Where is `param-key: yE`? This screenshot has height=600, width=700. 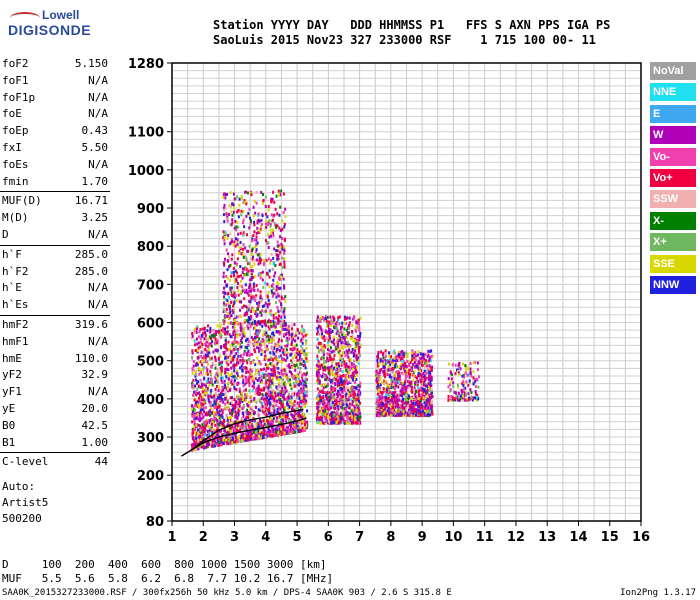 param-key: yE is located at coordinates (9, 408).